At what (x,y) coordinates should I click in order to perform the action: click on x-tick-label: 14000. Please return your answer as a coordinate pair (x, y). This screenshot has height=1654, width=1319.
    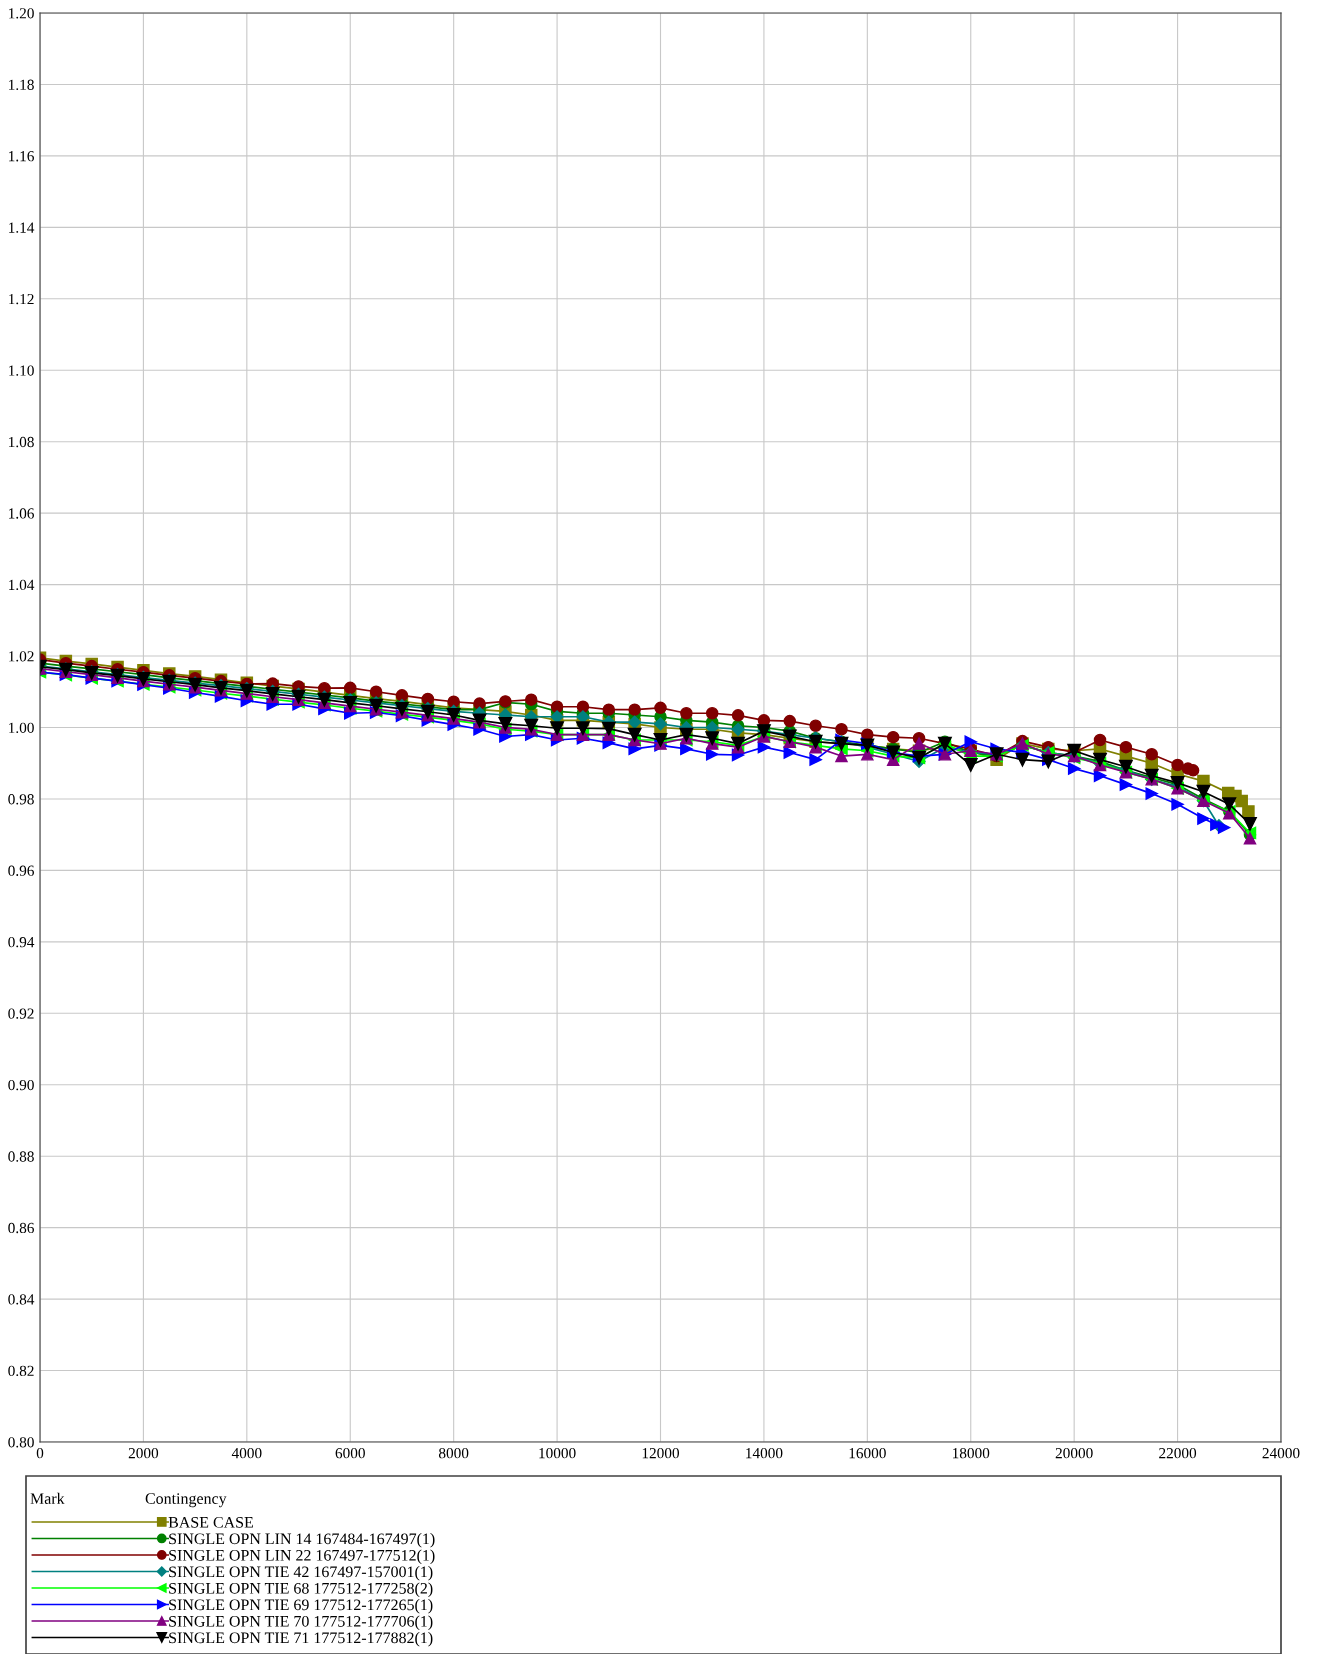
    Looking at the image, I should click on (764, 1453).